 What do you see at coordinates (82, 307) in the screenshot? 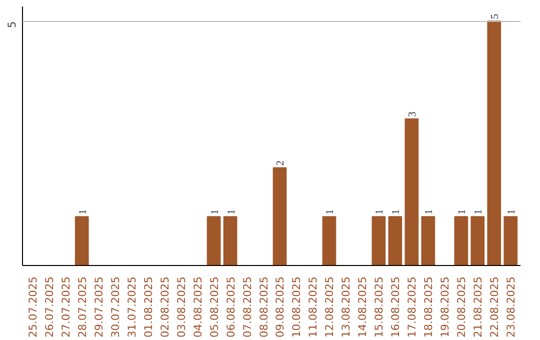
I see `x-tick-label: 28.07.2025` at bounding box center [82, 307].